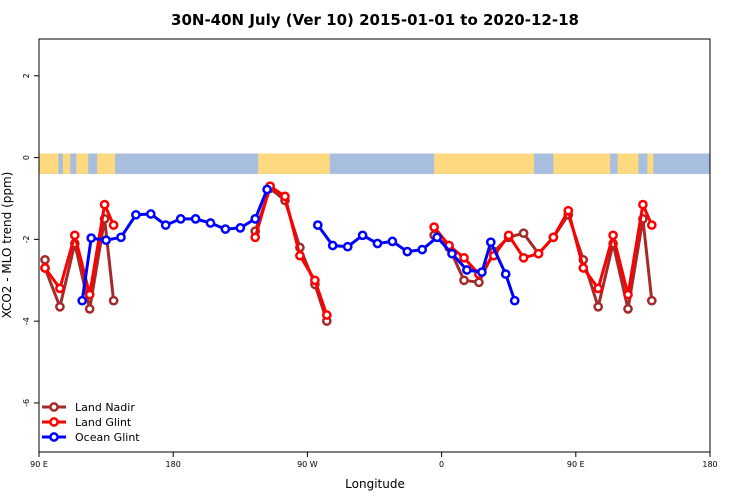  What do you see at coordinates (26, 321) in the screenshot?
I see `y-tick-label: -4` at bounding box center [26, 321].